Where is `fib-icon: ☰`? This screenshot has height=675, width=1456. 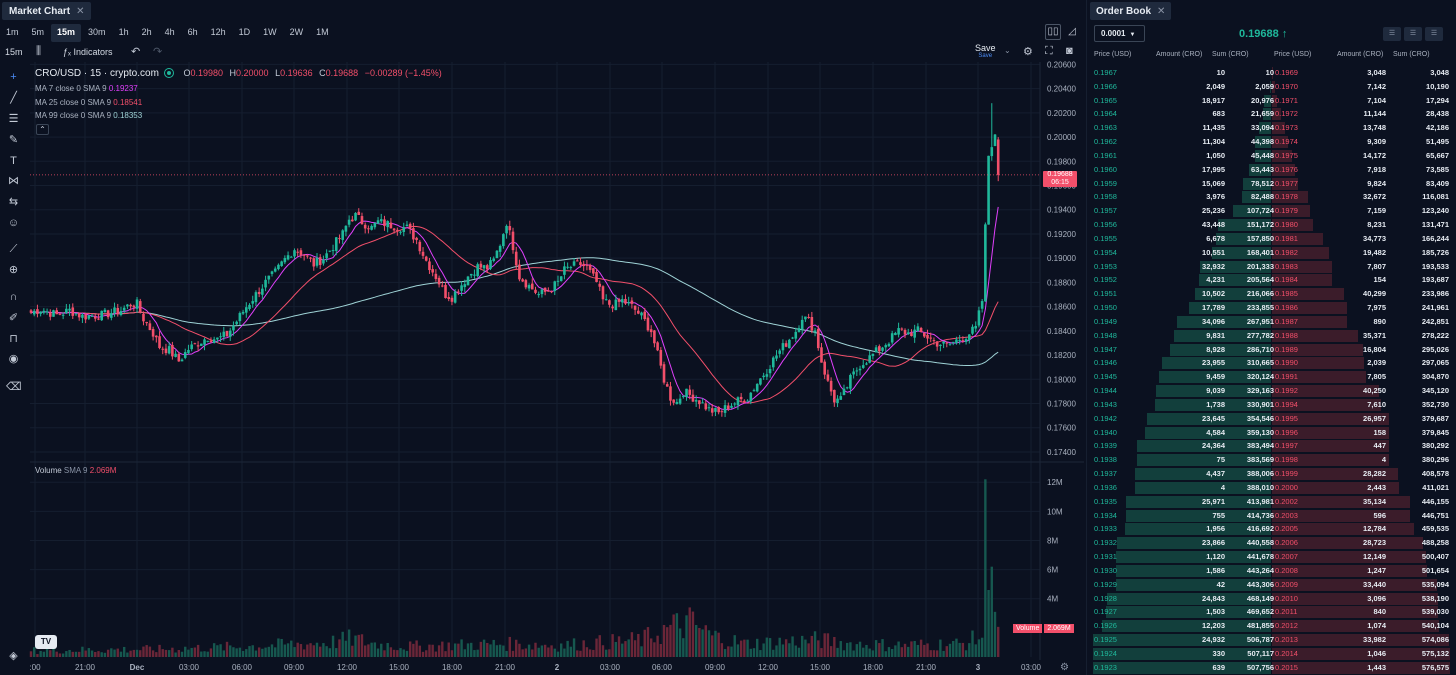 fib-icon: ☰ is located at coordinates (13, 119).